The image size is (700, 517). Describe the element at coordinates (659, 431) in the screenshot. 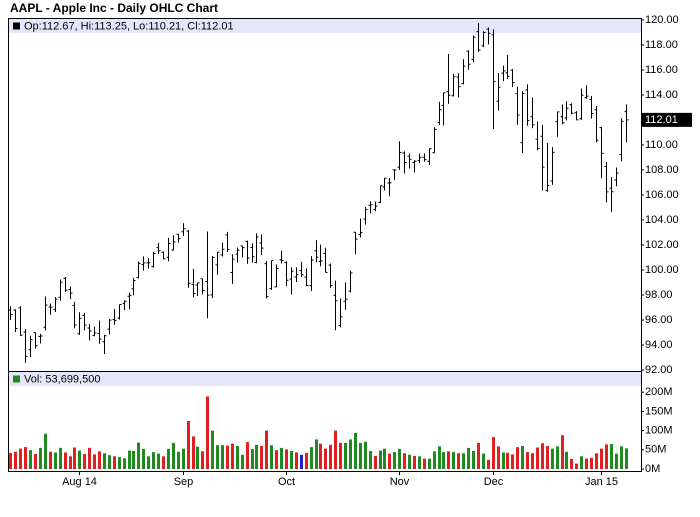

I see `y-tick-label: 100M` at that location.